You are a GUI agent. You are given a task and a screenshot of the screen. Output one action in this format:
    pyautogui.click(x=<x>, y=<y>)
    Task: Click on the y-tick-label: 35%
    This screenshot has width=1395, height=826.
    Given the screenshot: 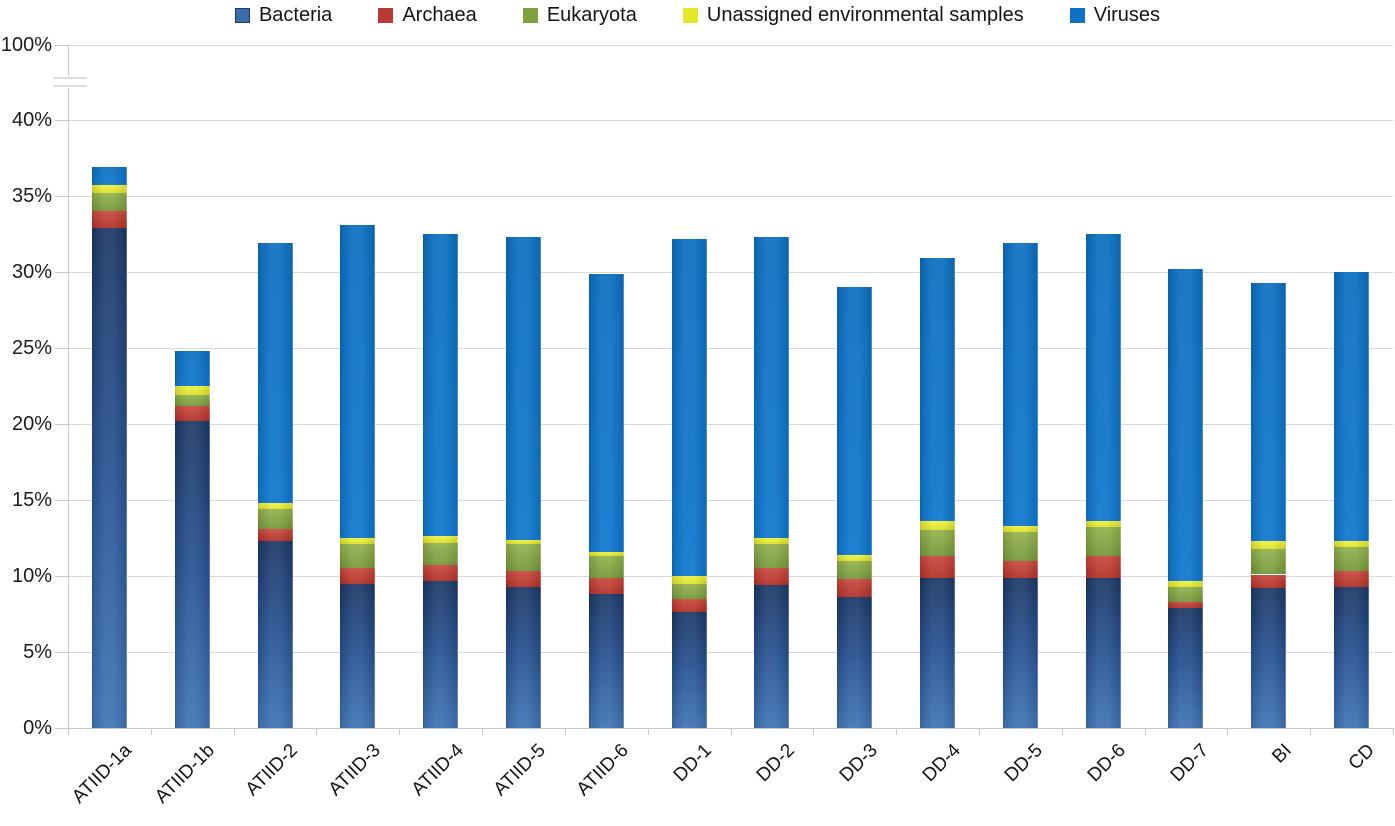 What is the action you would take?
    pyautogui.click(x=31, y=196)
    